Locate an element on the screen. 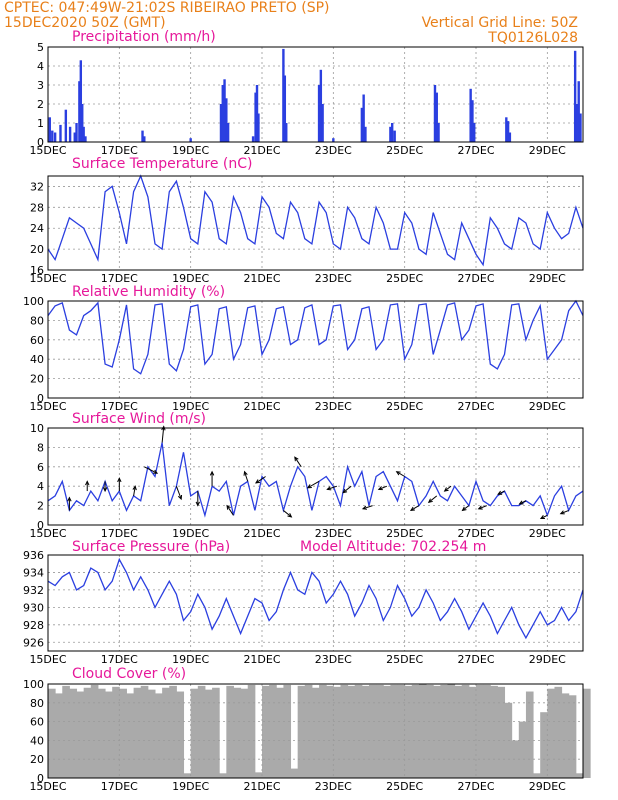  cloud-xtick-label: 29DEC is located at coordinates (547, 786).